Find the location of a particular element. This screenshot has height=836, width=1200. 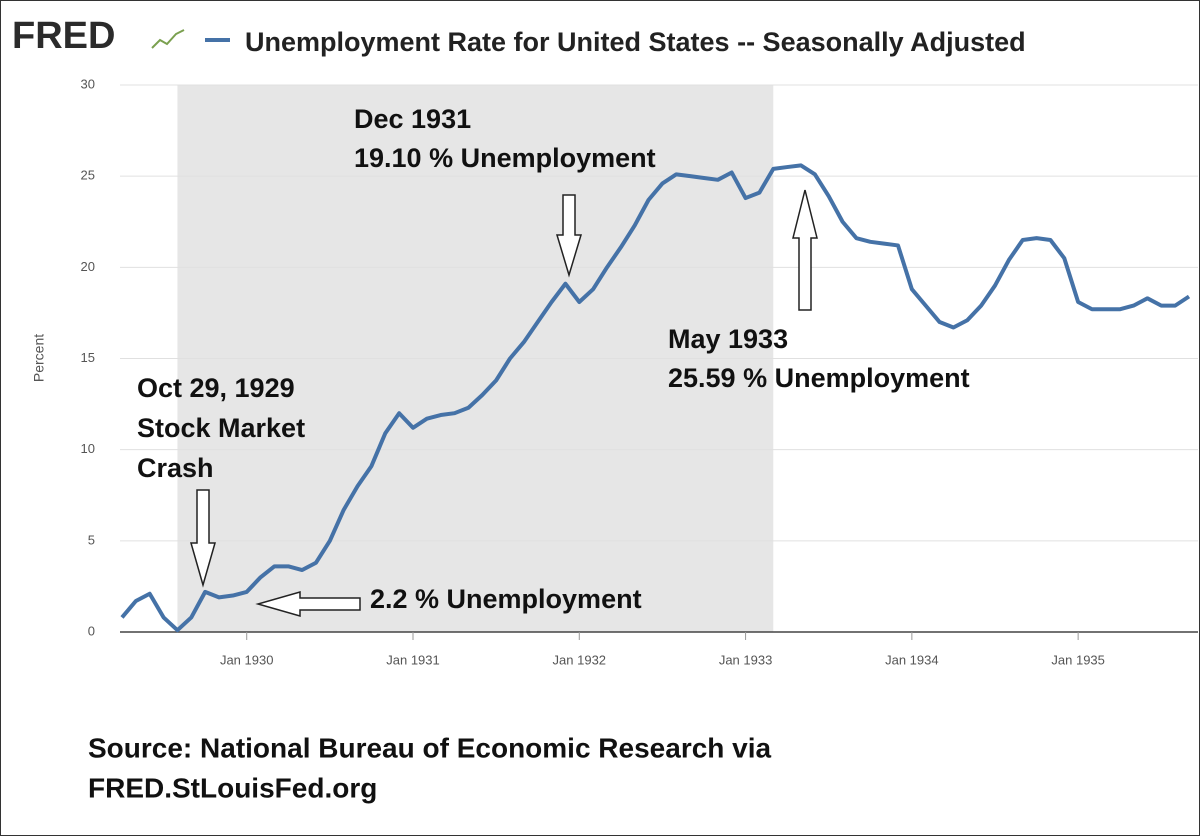

y-axis-label: Percent is located at coordinates (39, 358).